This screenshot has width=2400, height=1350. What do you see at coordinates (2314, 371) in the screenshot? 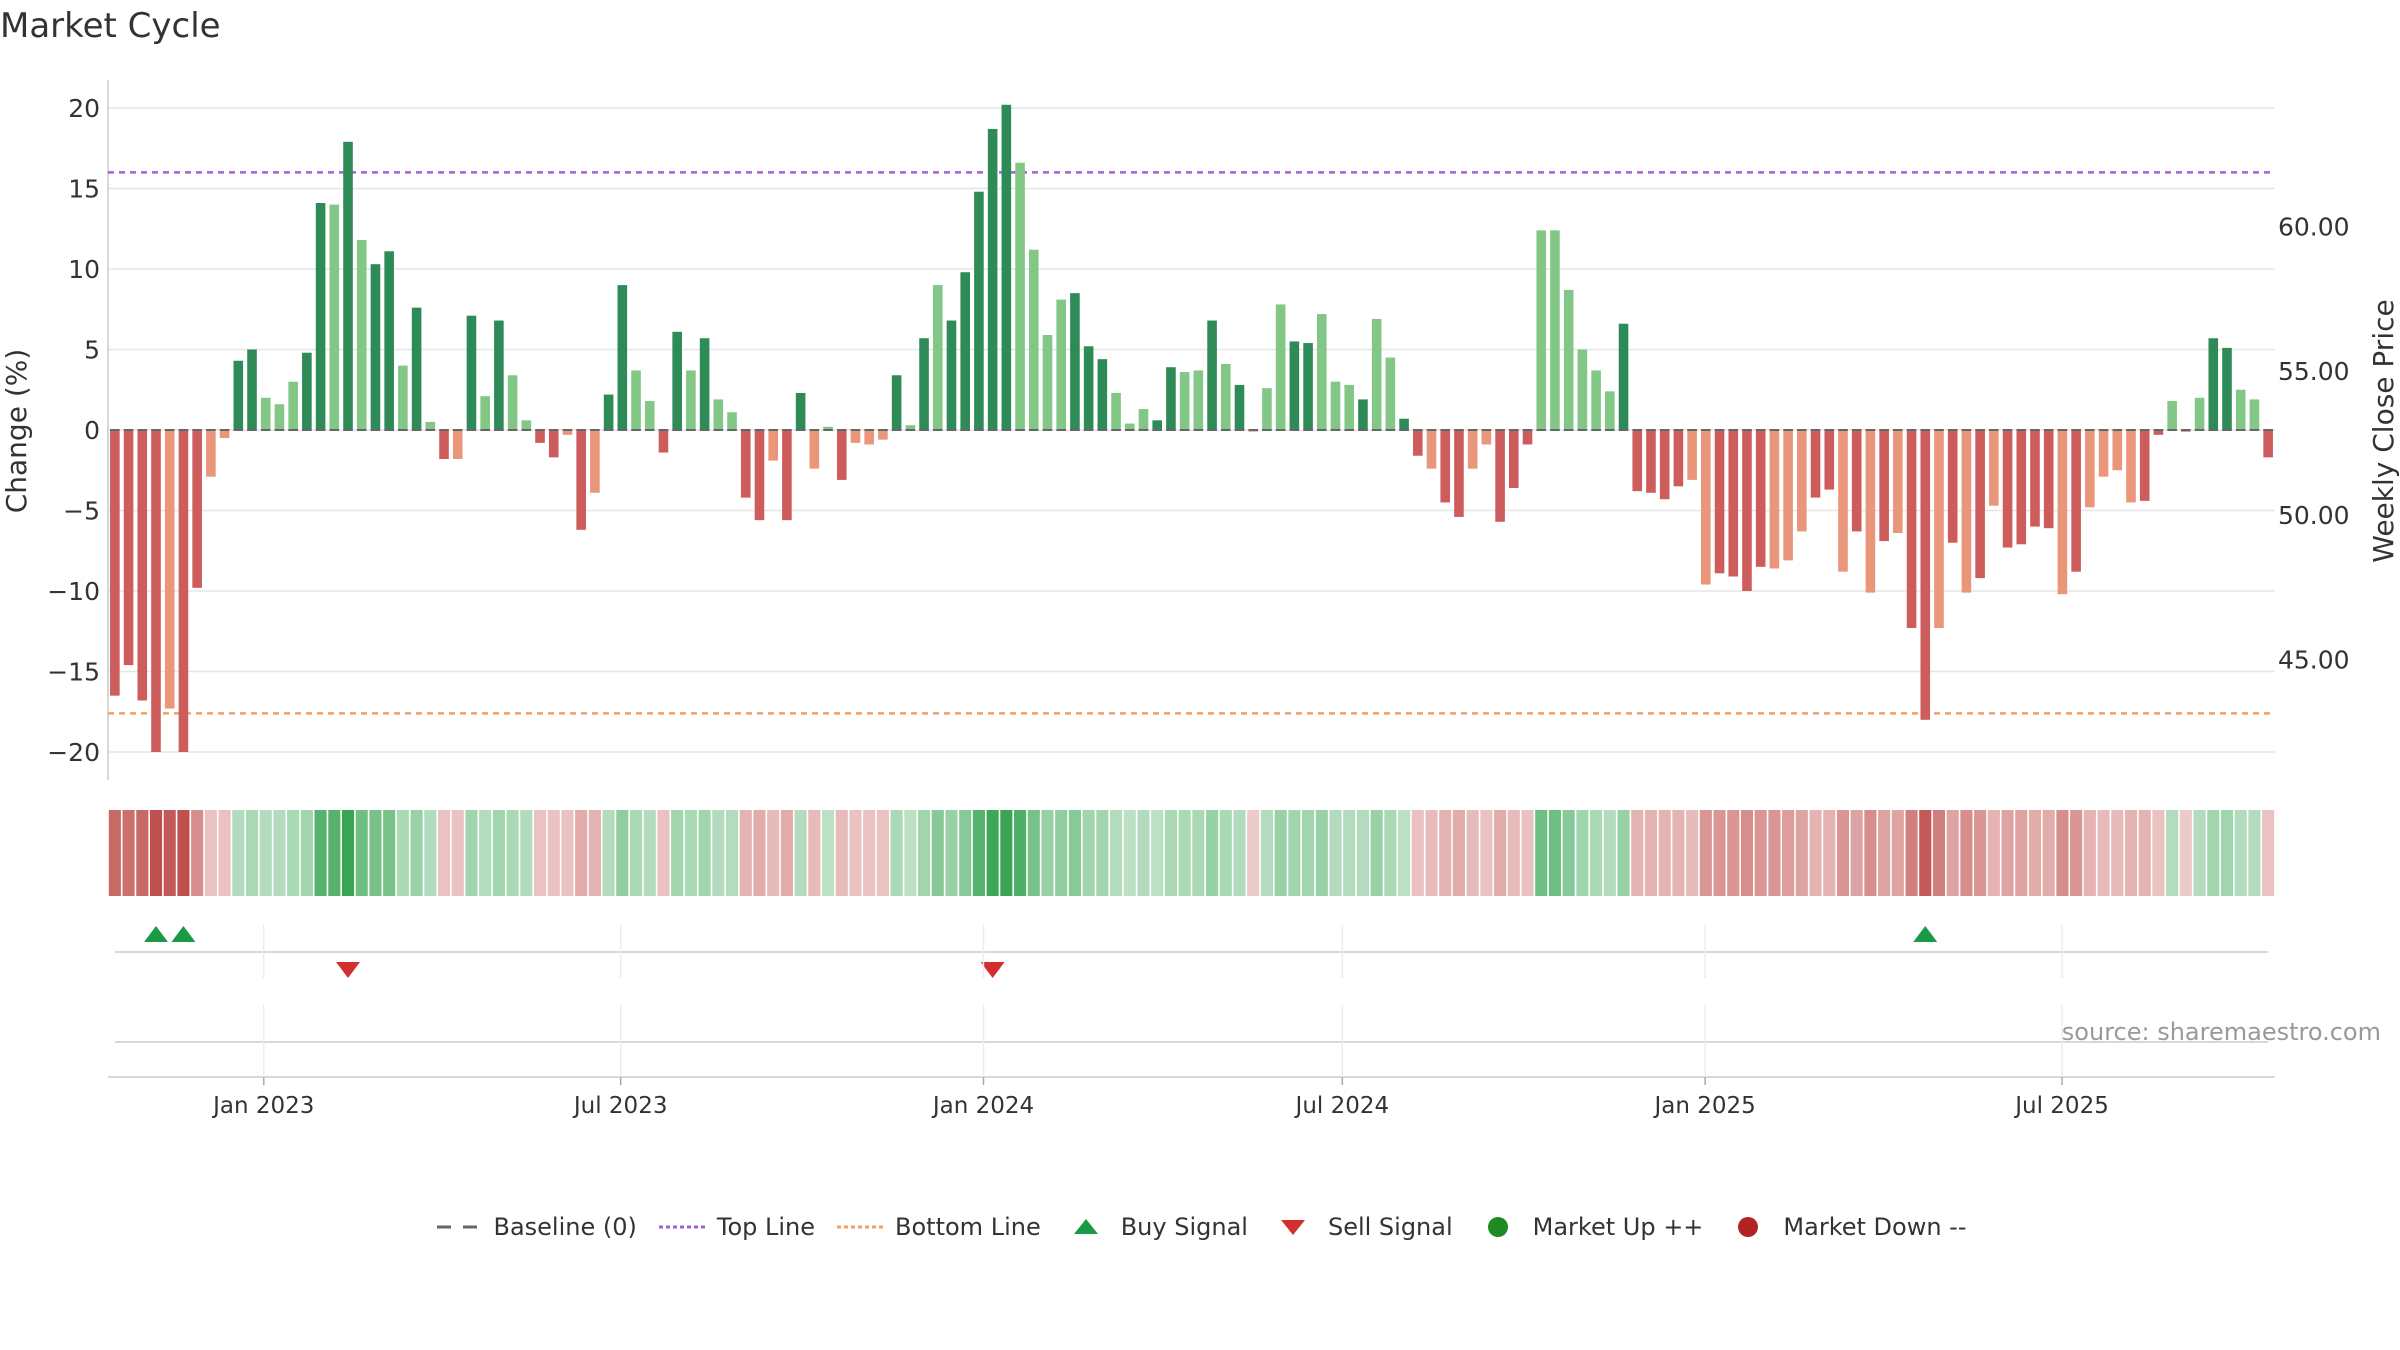
I see `y2-tick-label: 55.00` at bounding box center [2314, 371].